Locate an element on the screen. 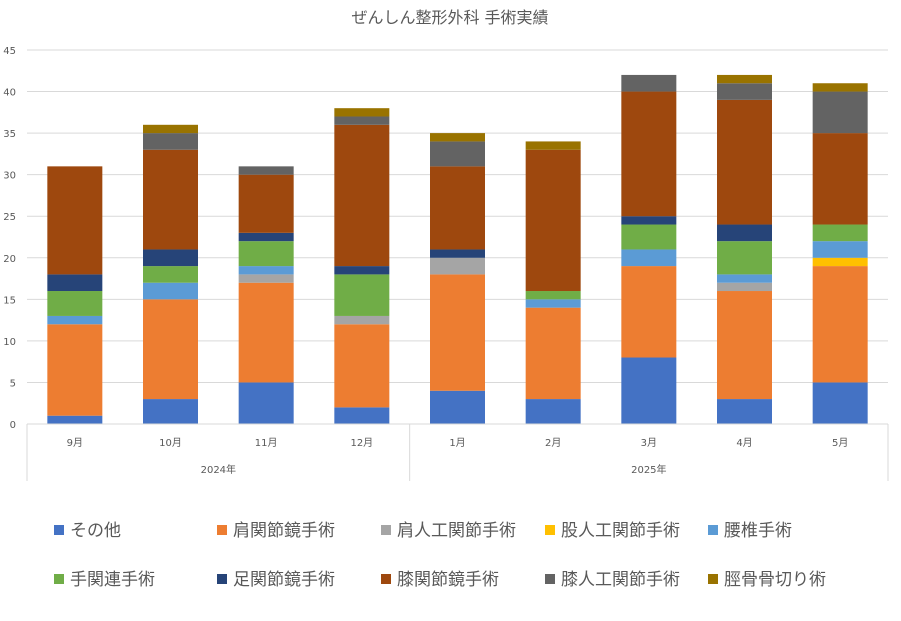  x-tick-label: 5月 is located at coordinates (840, 443).